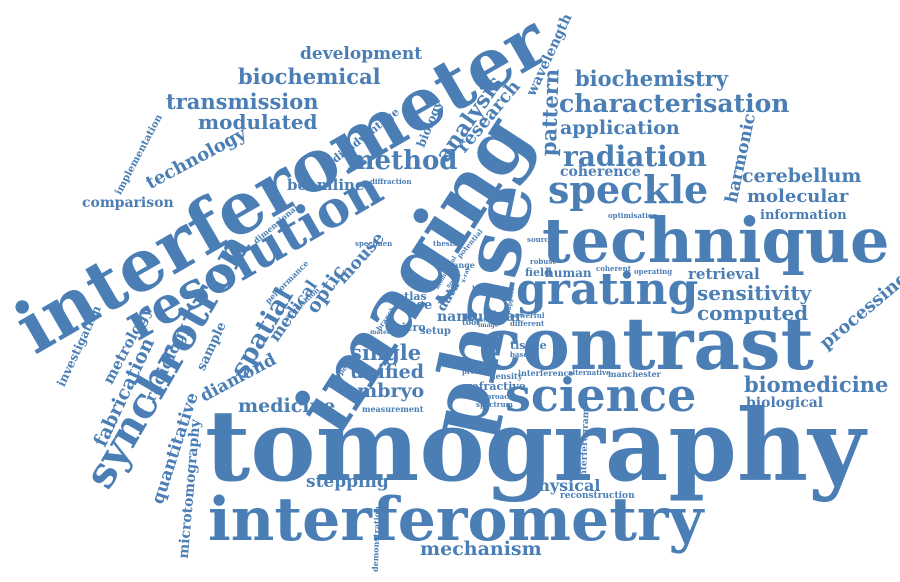  I want to click on word-method: method, so click(402, 161).